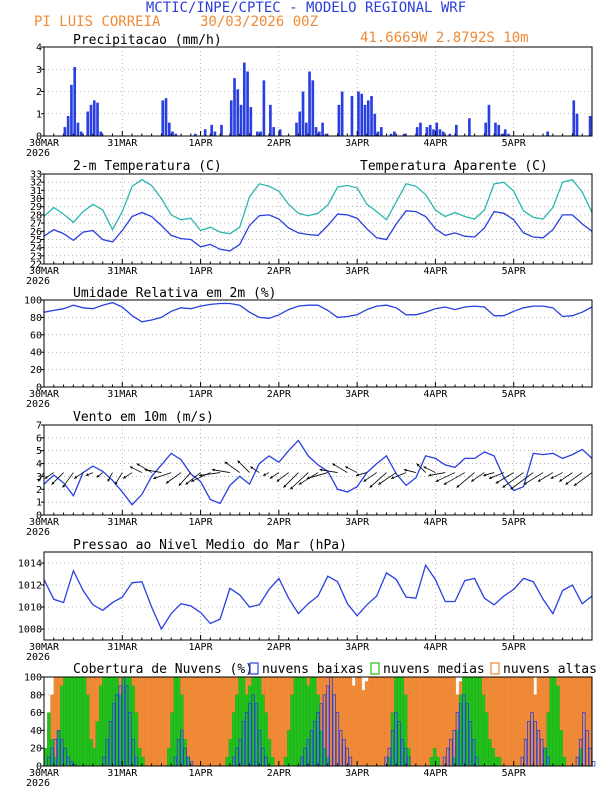 Image resolution: width=612 pixels, height=792 pixels. Describe the element at coordinates (36, 199) in the screenshot. I see `temperature-ytick-label: 30` at that location.